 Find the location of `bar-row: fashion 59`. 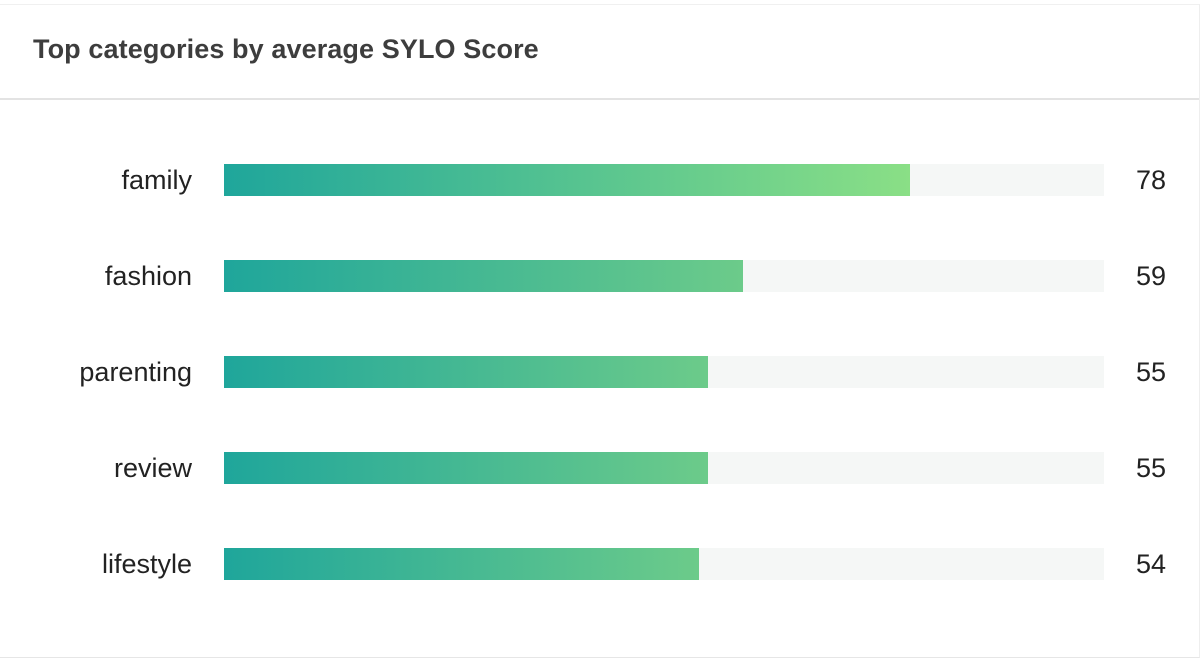

bar-row: fashion 59 is located at coordinates (635, 276).